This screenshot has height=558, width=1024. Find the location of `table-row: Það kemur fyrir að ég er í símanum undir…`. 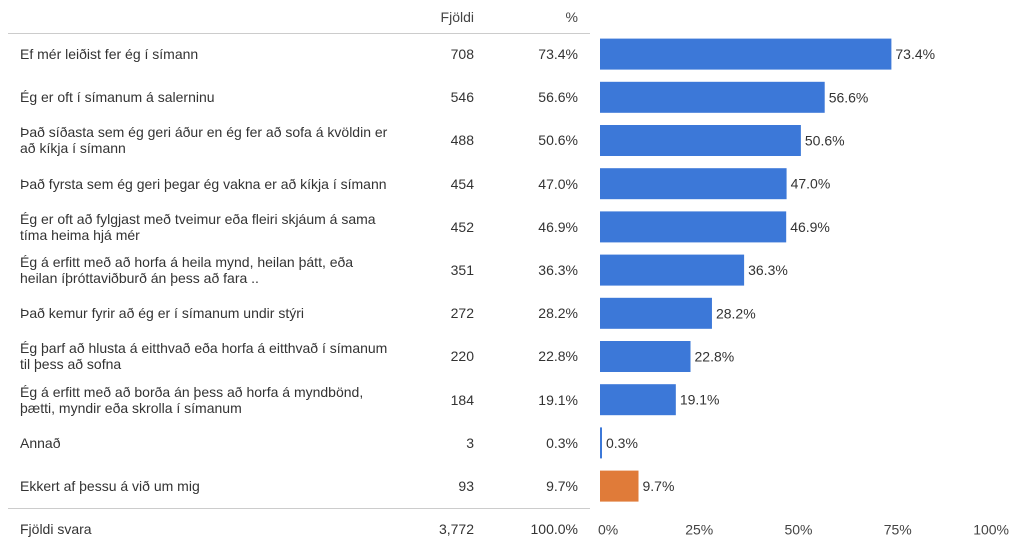

table-row: Það kemur fyrir að ég er í símanum undir… is located at coordinates (295, 313).